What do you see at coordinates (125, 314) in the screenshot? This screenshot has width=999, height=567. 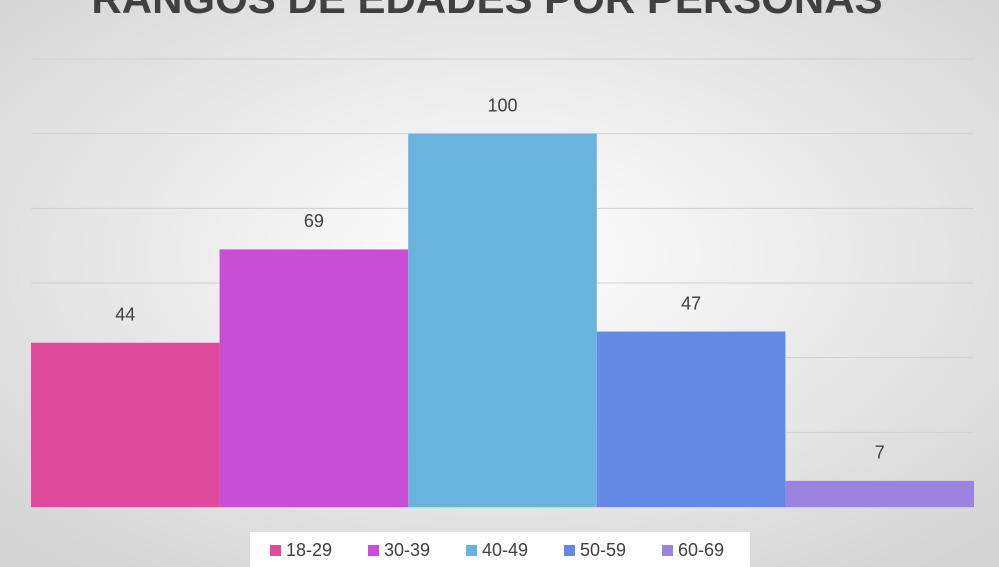 I see `data-label: 44` at bounding box center [125, 314].